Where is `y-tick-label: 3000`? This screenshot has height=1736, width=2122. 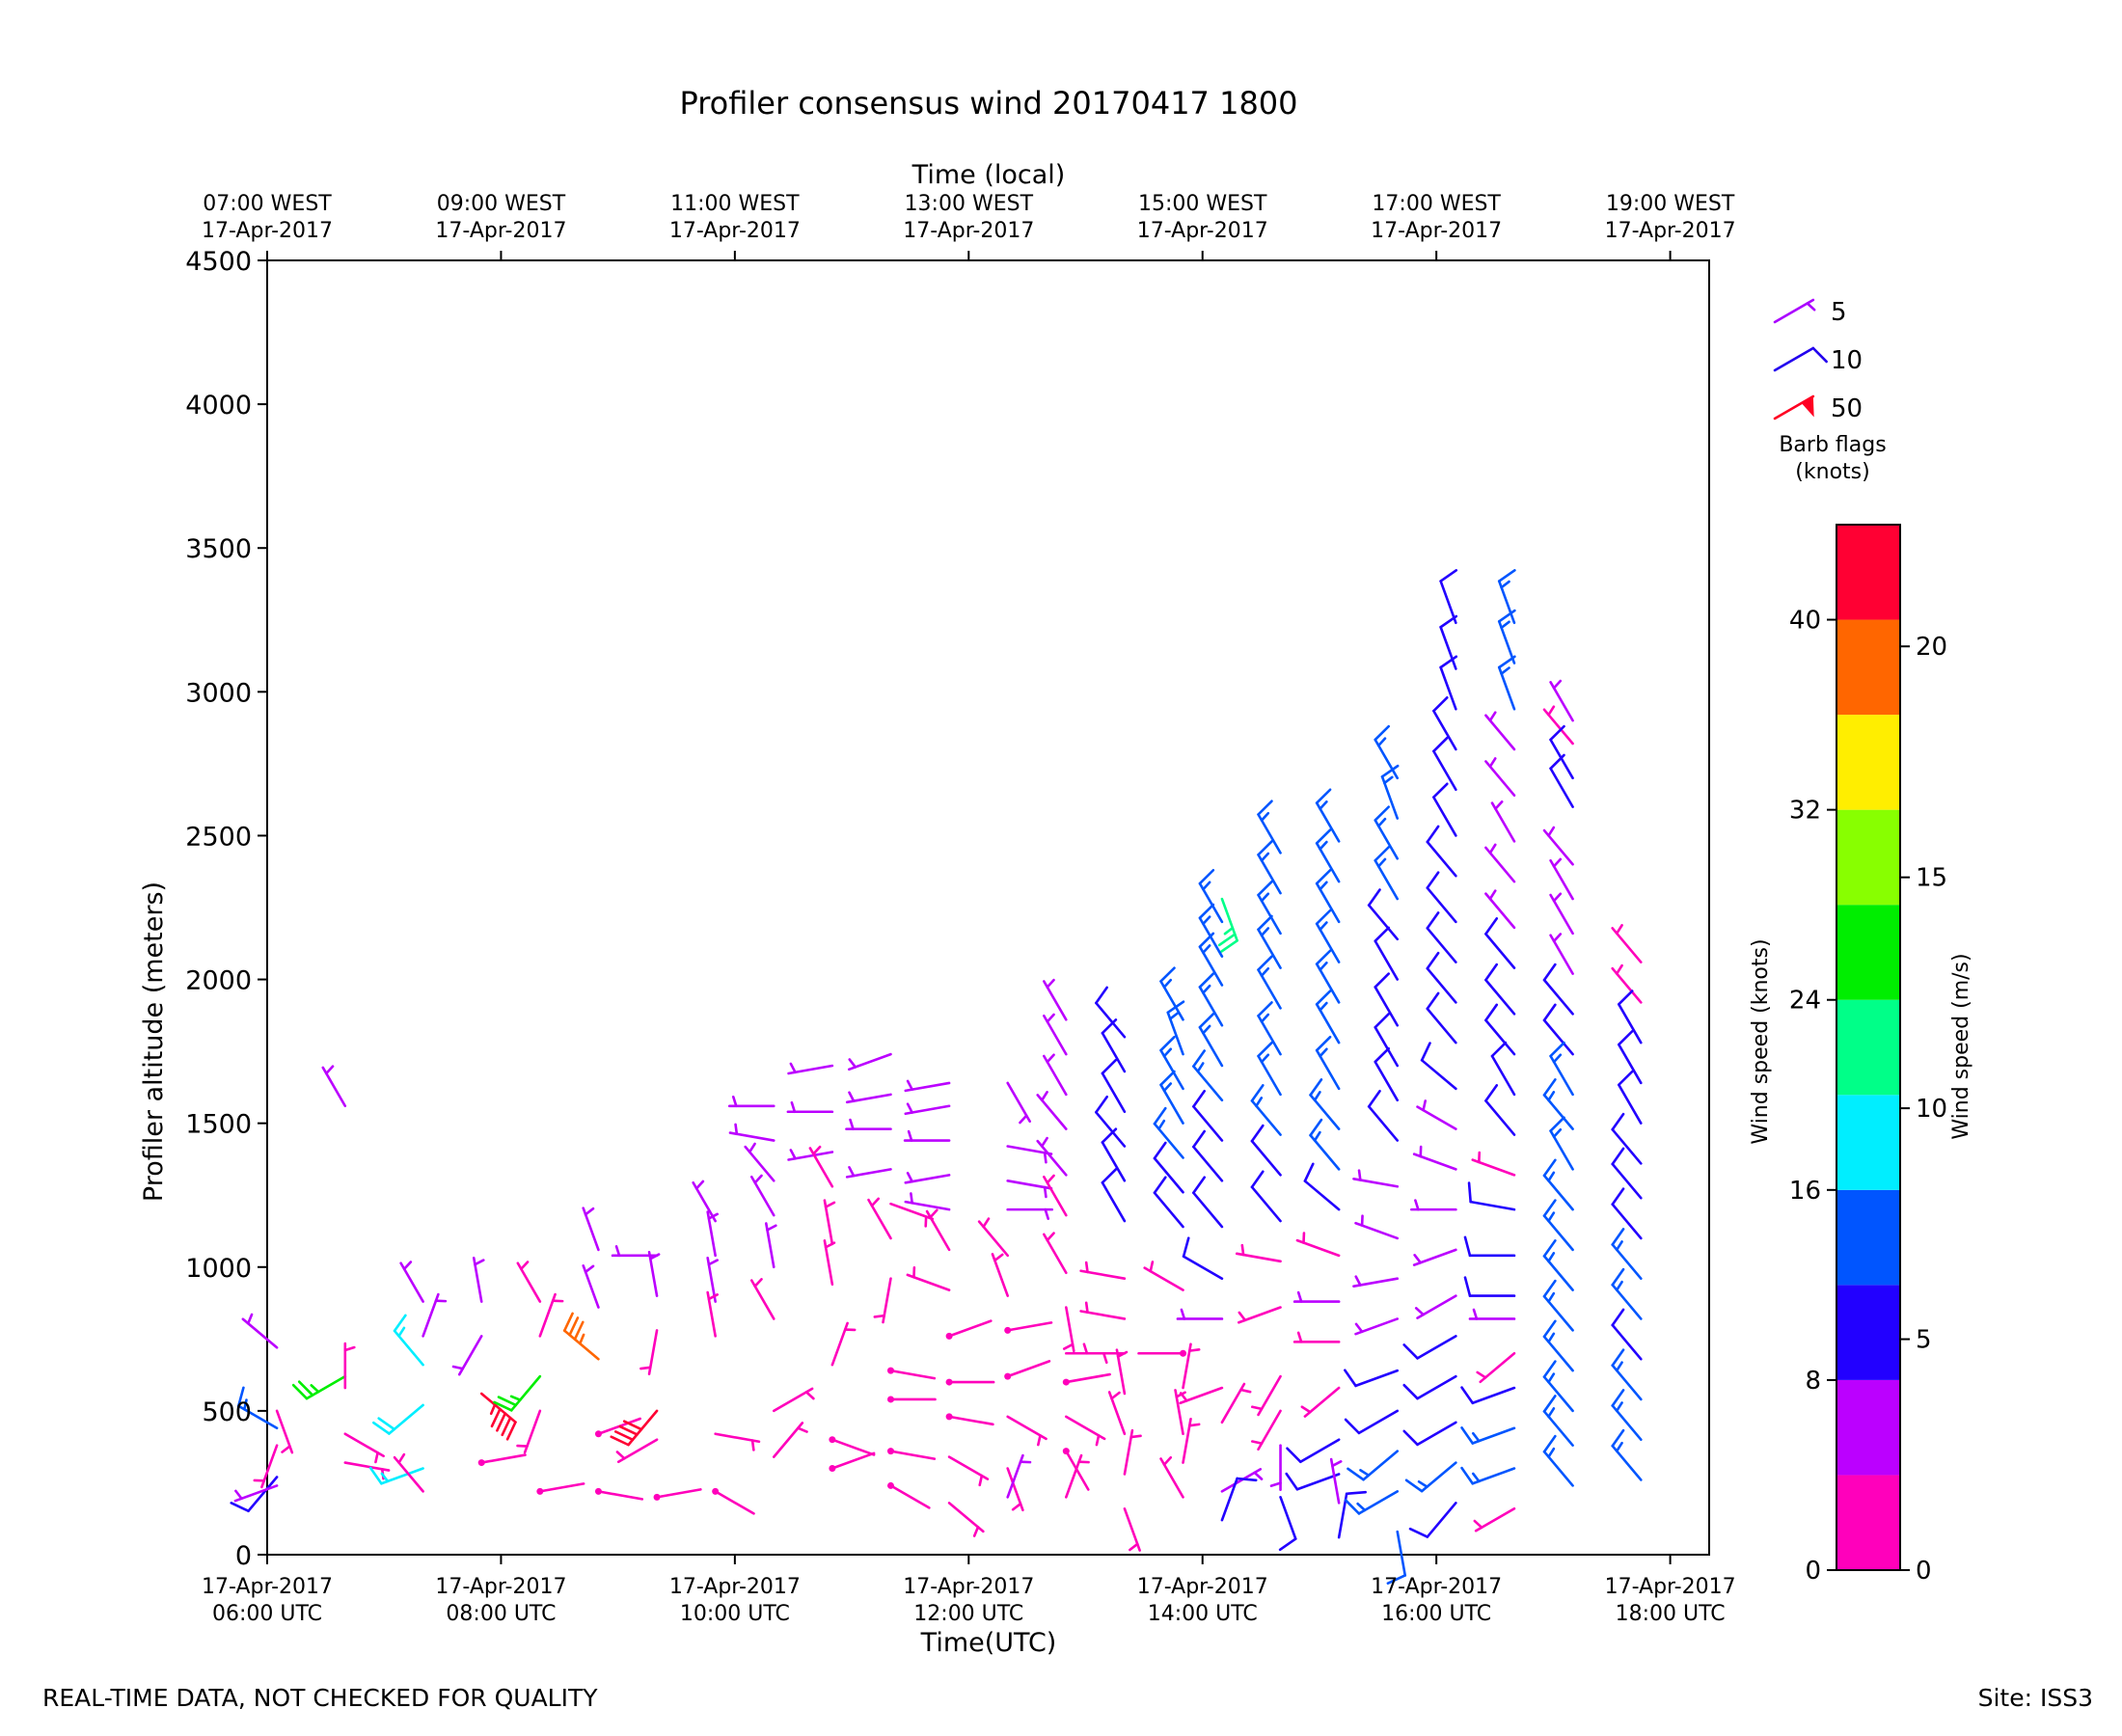
y-tick-label: 3000 is located at coordinates (219, 693).